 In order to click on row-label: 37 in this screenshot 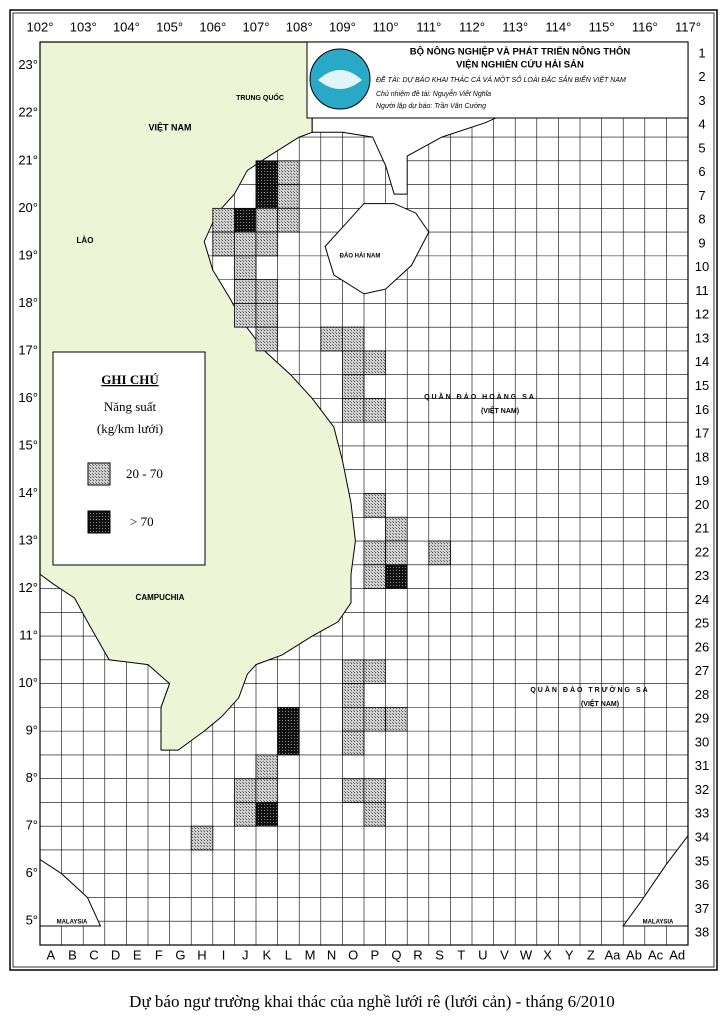, I will do `click(702, 908)`.